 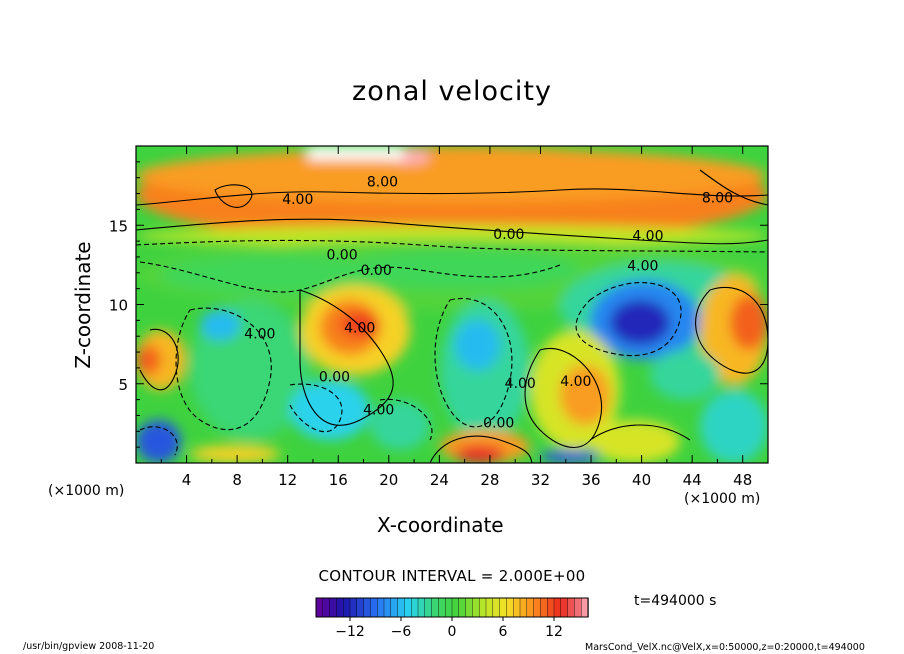 I want to click on x-tick-label: 36, so click(x=590, y=480).